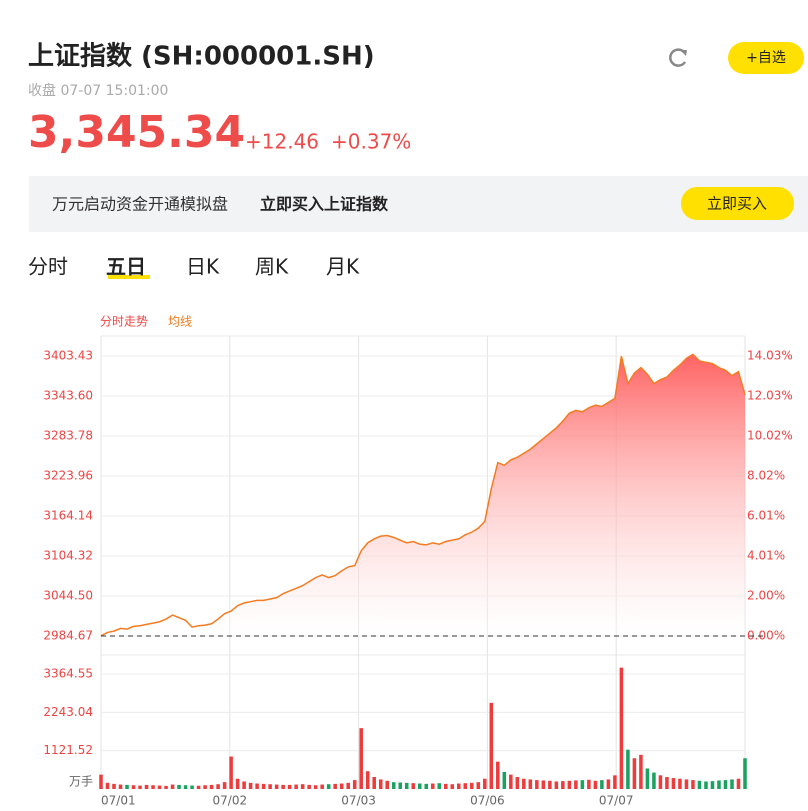 This screenshot has height=811, width=808. What do you see at coordinates (68, 636) in the screenshot?
I see `y-tick-label: 2984.67` at bounding box center [68, 636].